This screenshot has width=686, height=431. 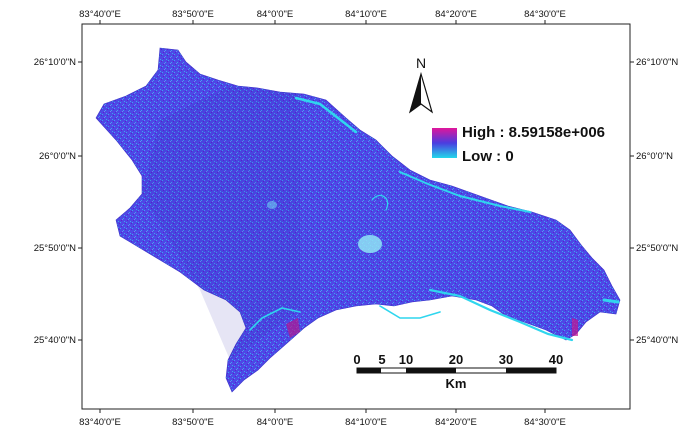 I want to click on legend: High : 8.59158e+006 Low : 0, so click(x=518, y=144).